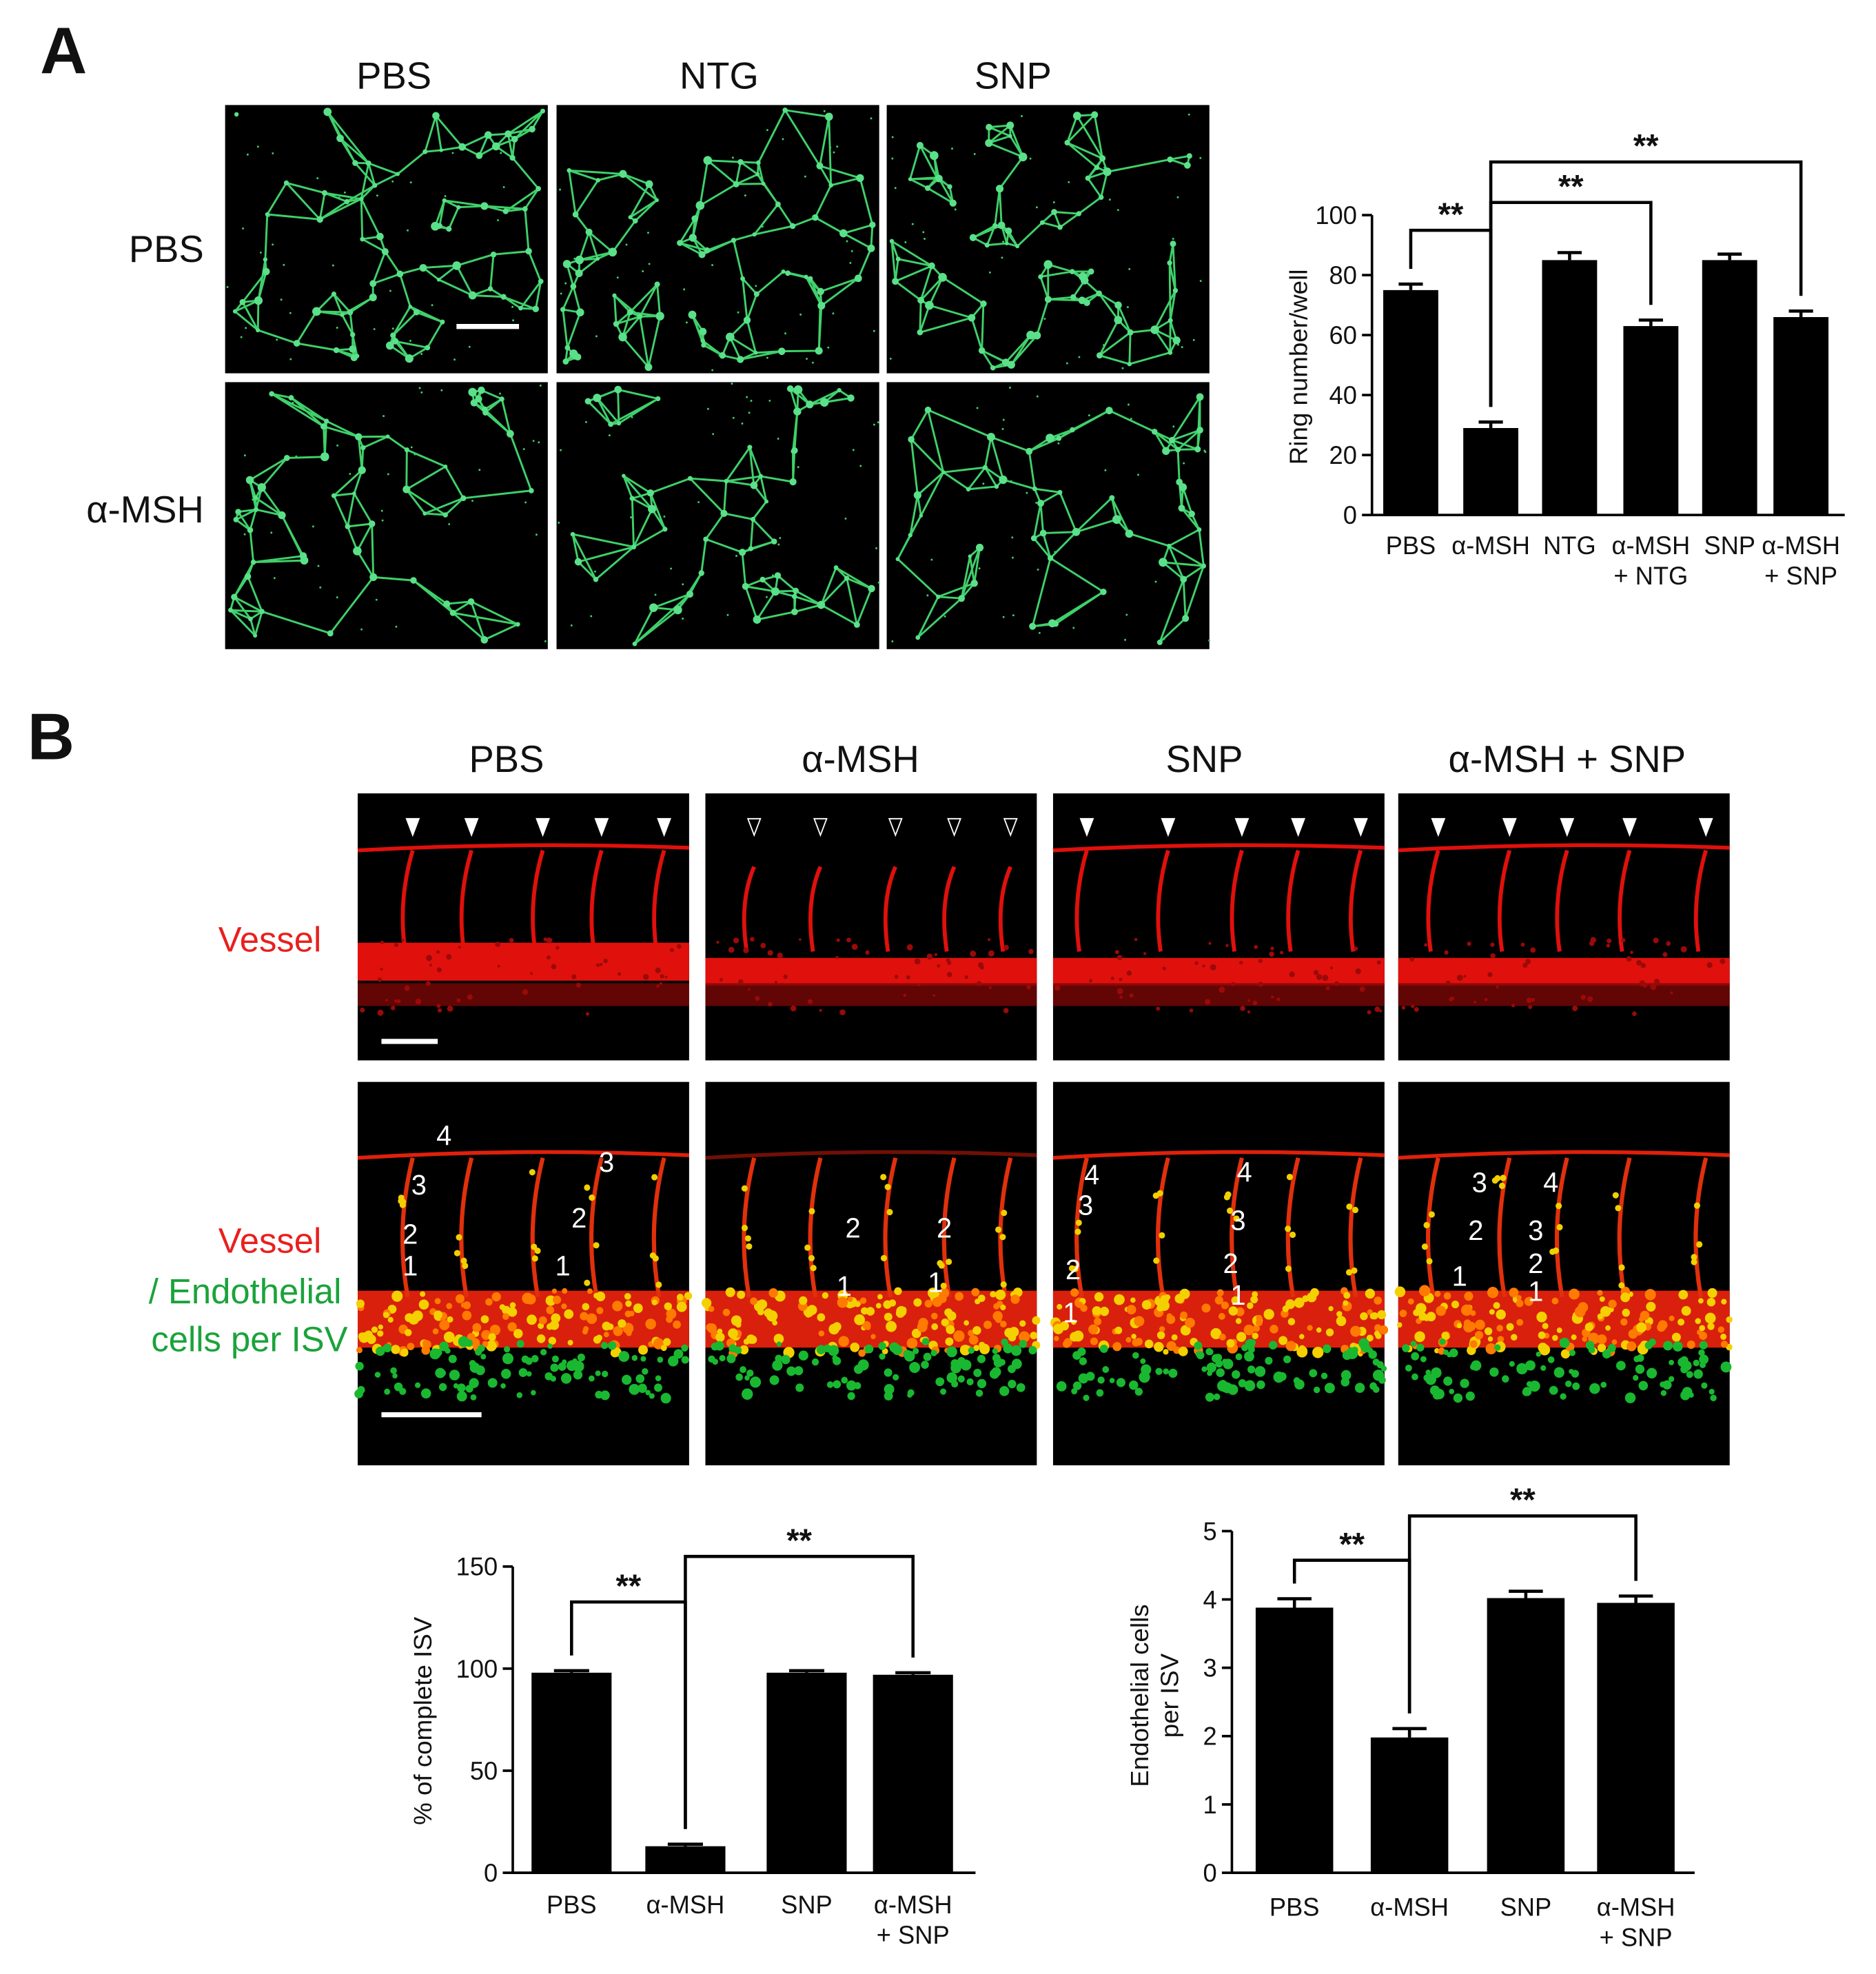 This screenshot has height=1974, width=1876. I want to click on y-axis-label: % of complete ISV, so click(423, 1720).